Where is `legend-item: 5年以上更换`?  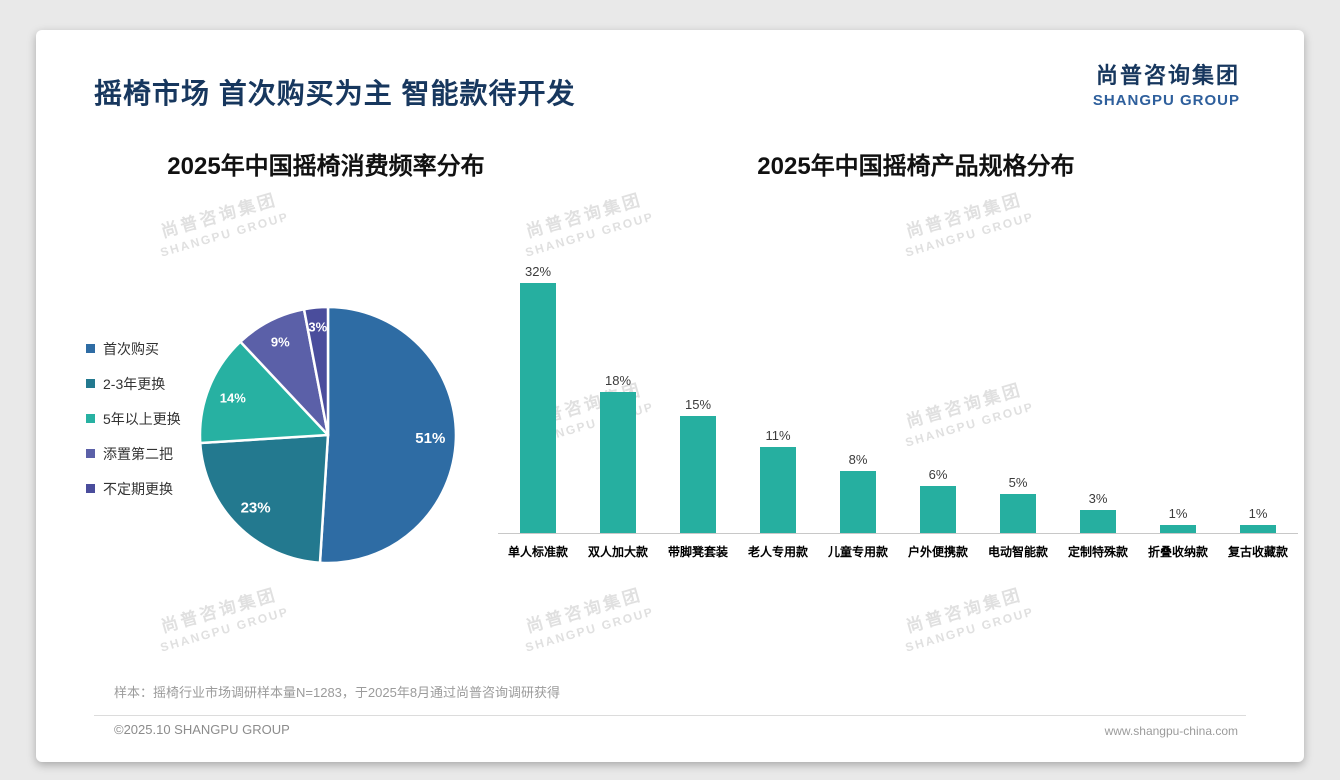 legend-item: 5年以上更换 is located at coordinates (133, 418).